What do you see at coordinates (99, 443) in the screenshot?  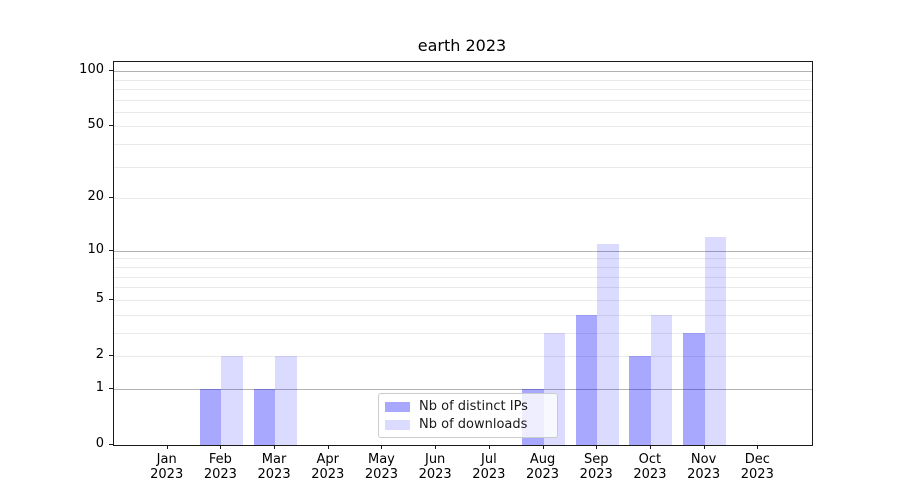 I see `y-tick-label-0: 0` at bounding box center [99, 443].